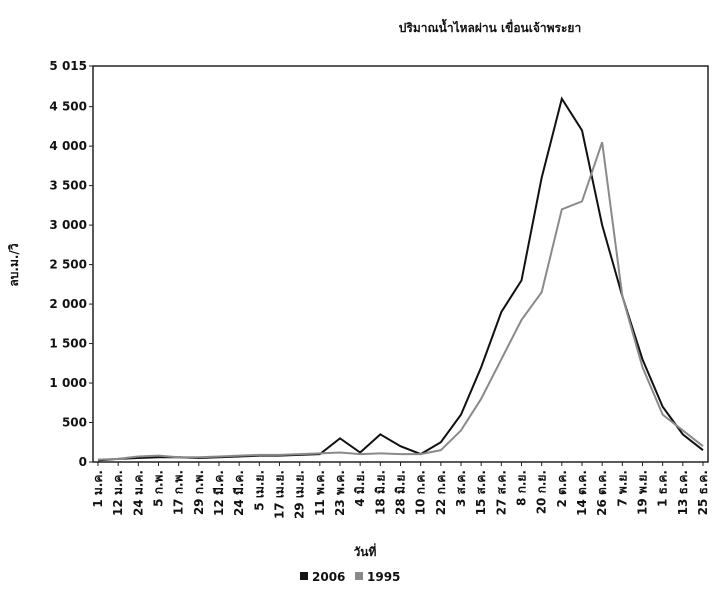 This screenshot has width=713, height=591. I want to click on x-tick-label: 4 มิ.ย., so click(360, 488).